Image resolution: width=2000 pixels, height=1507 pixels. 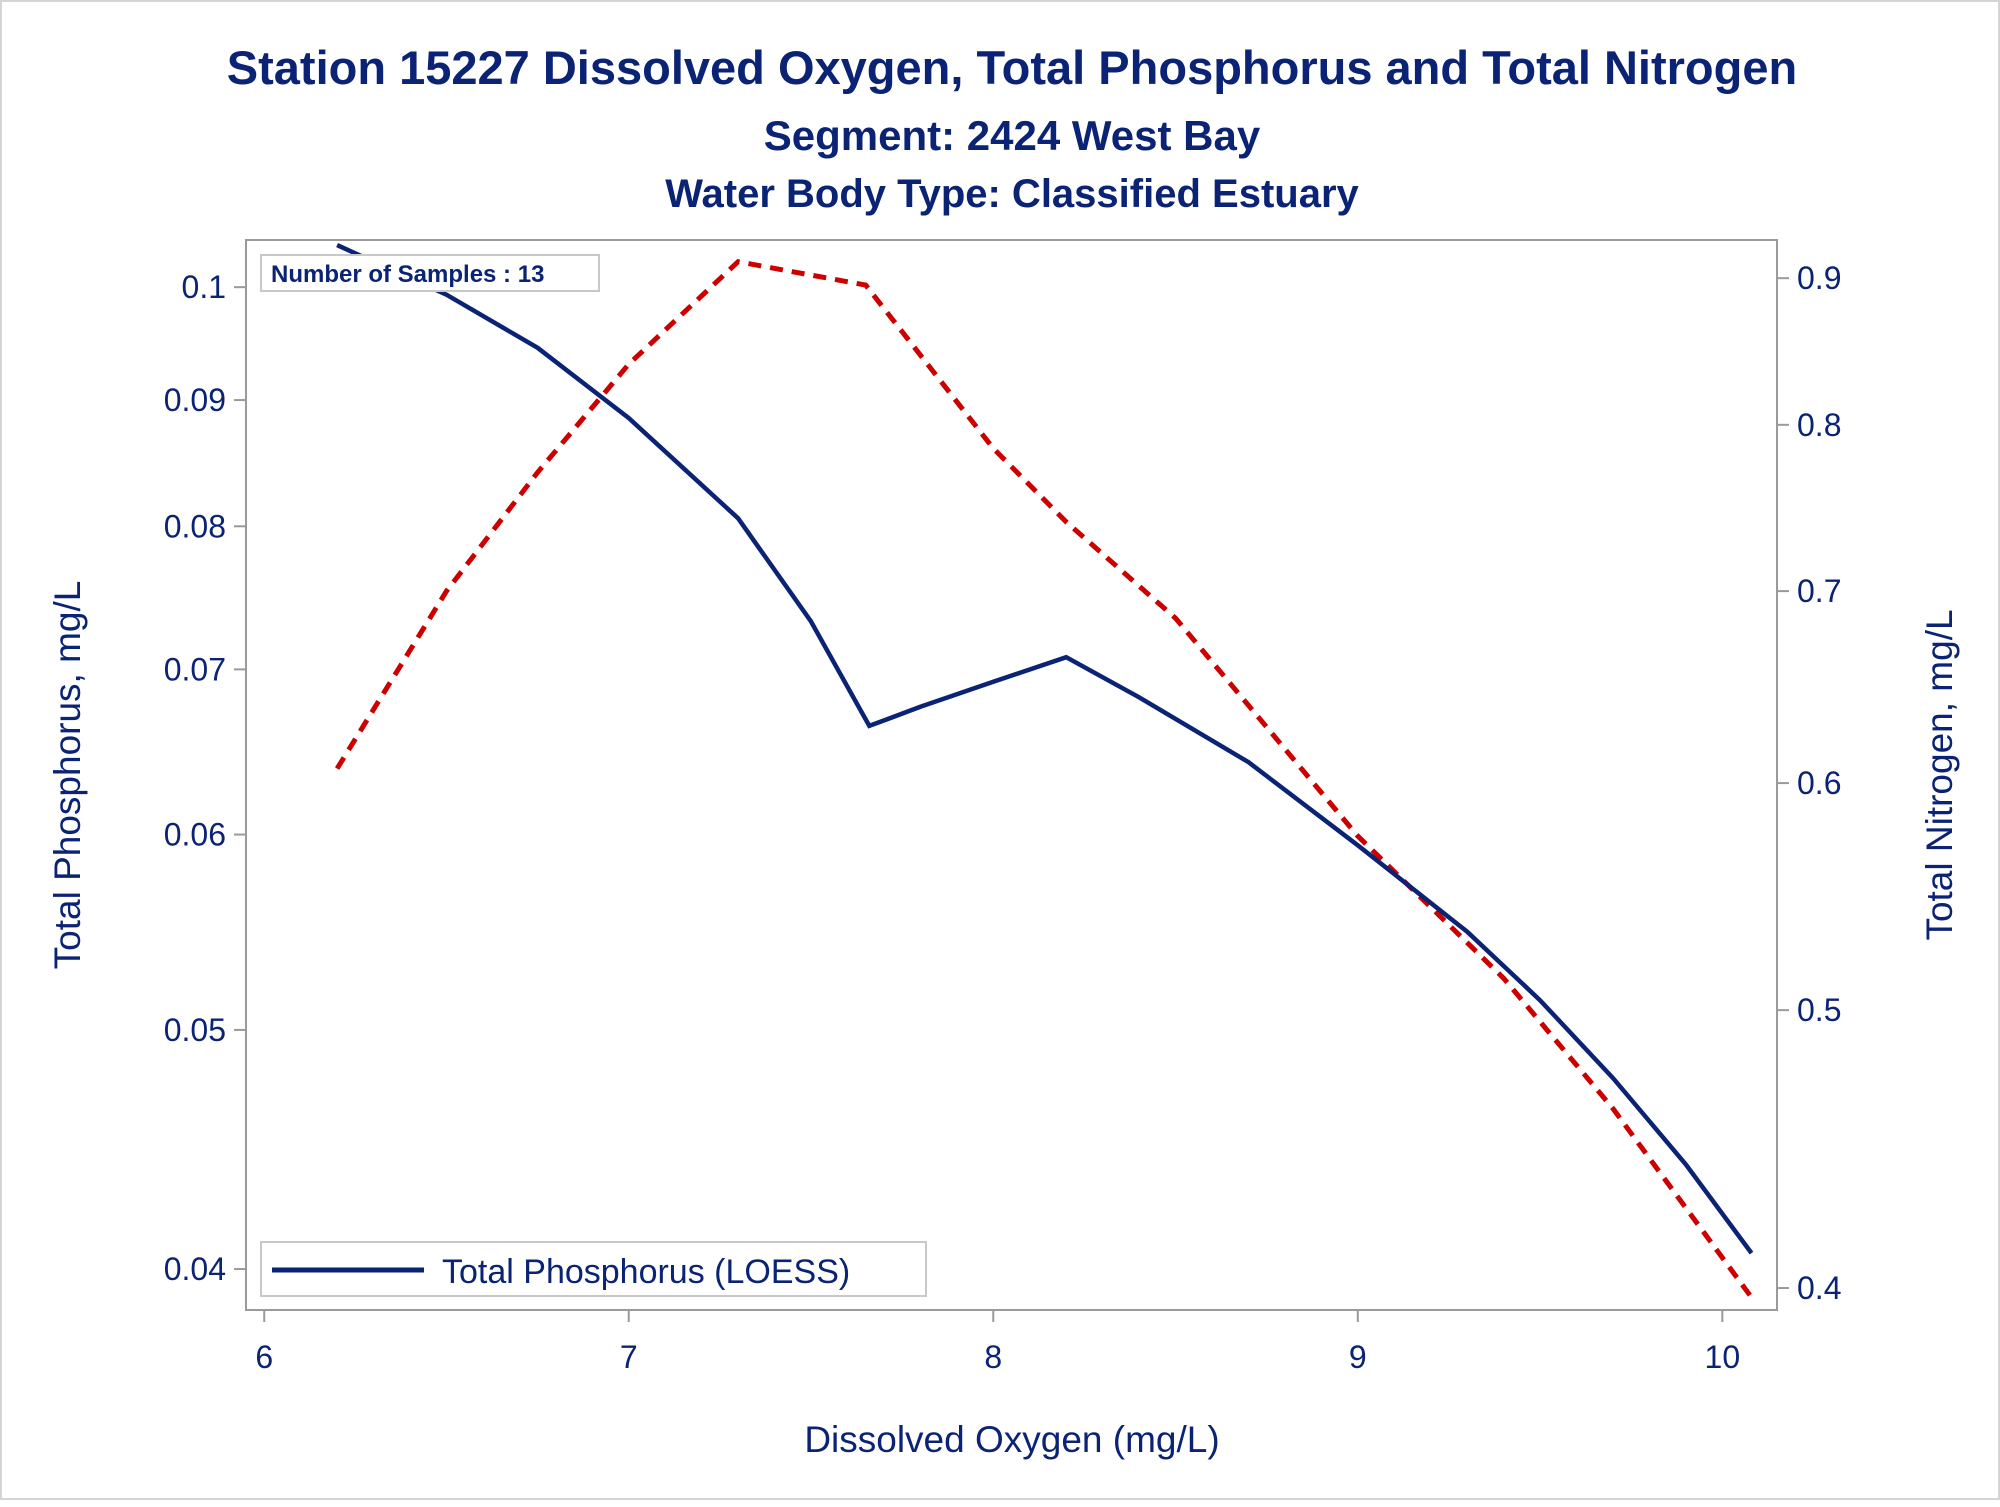 I want to click on x-tick-label: 10, so click(x=1723, y=1357).